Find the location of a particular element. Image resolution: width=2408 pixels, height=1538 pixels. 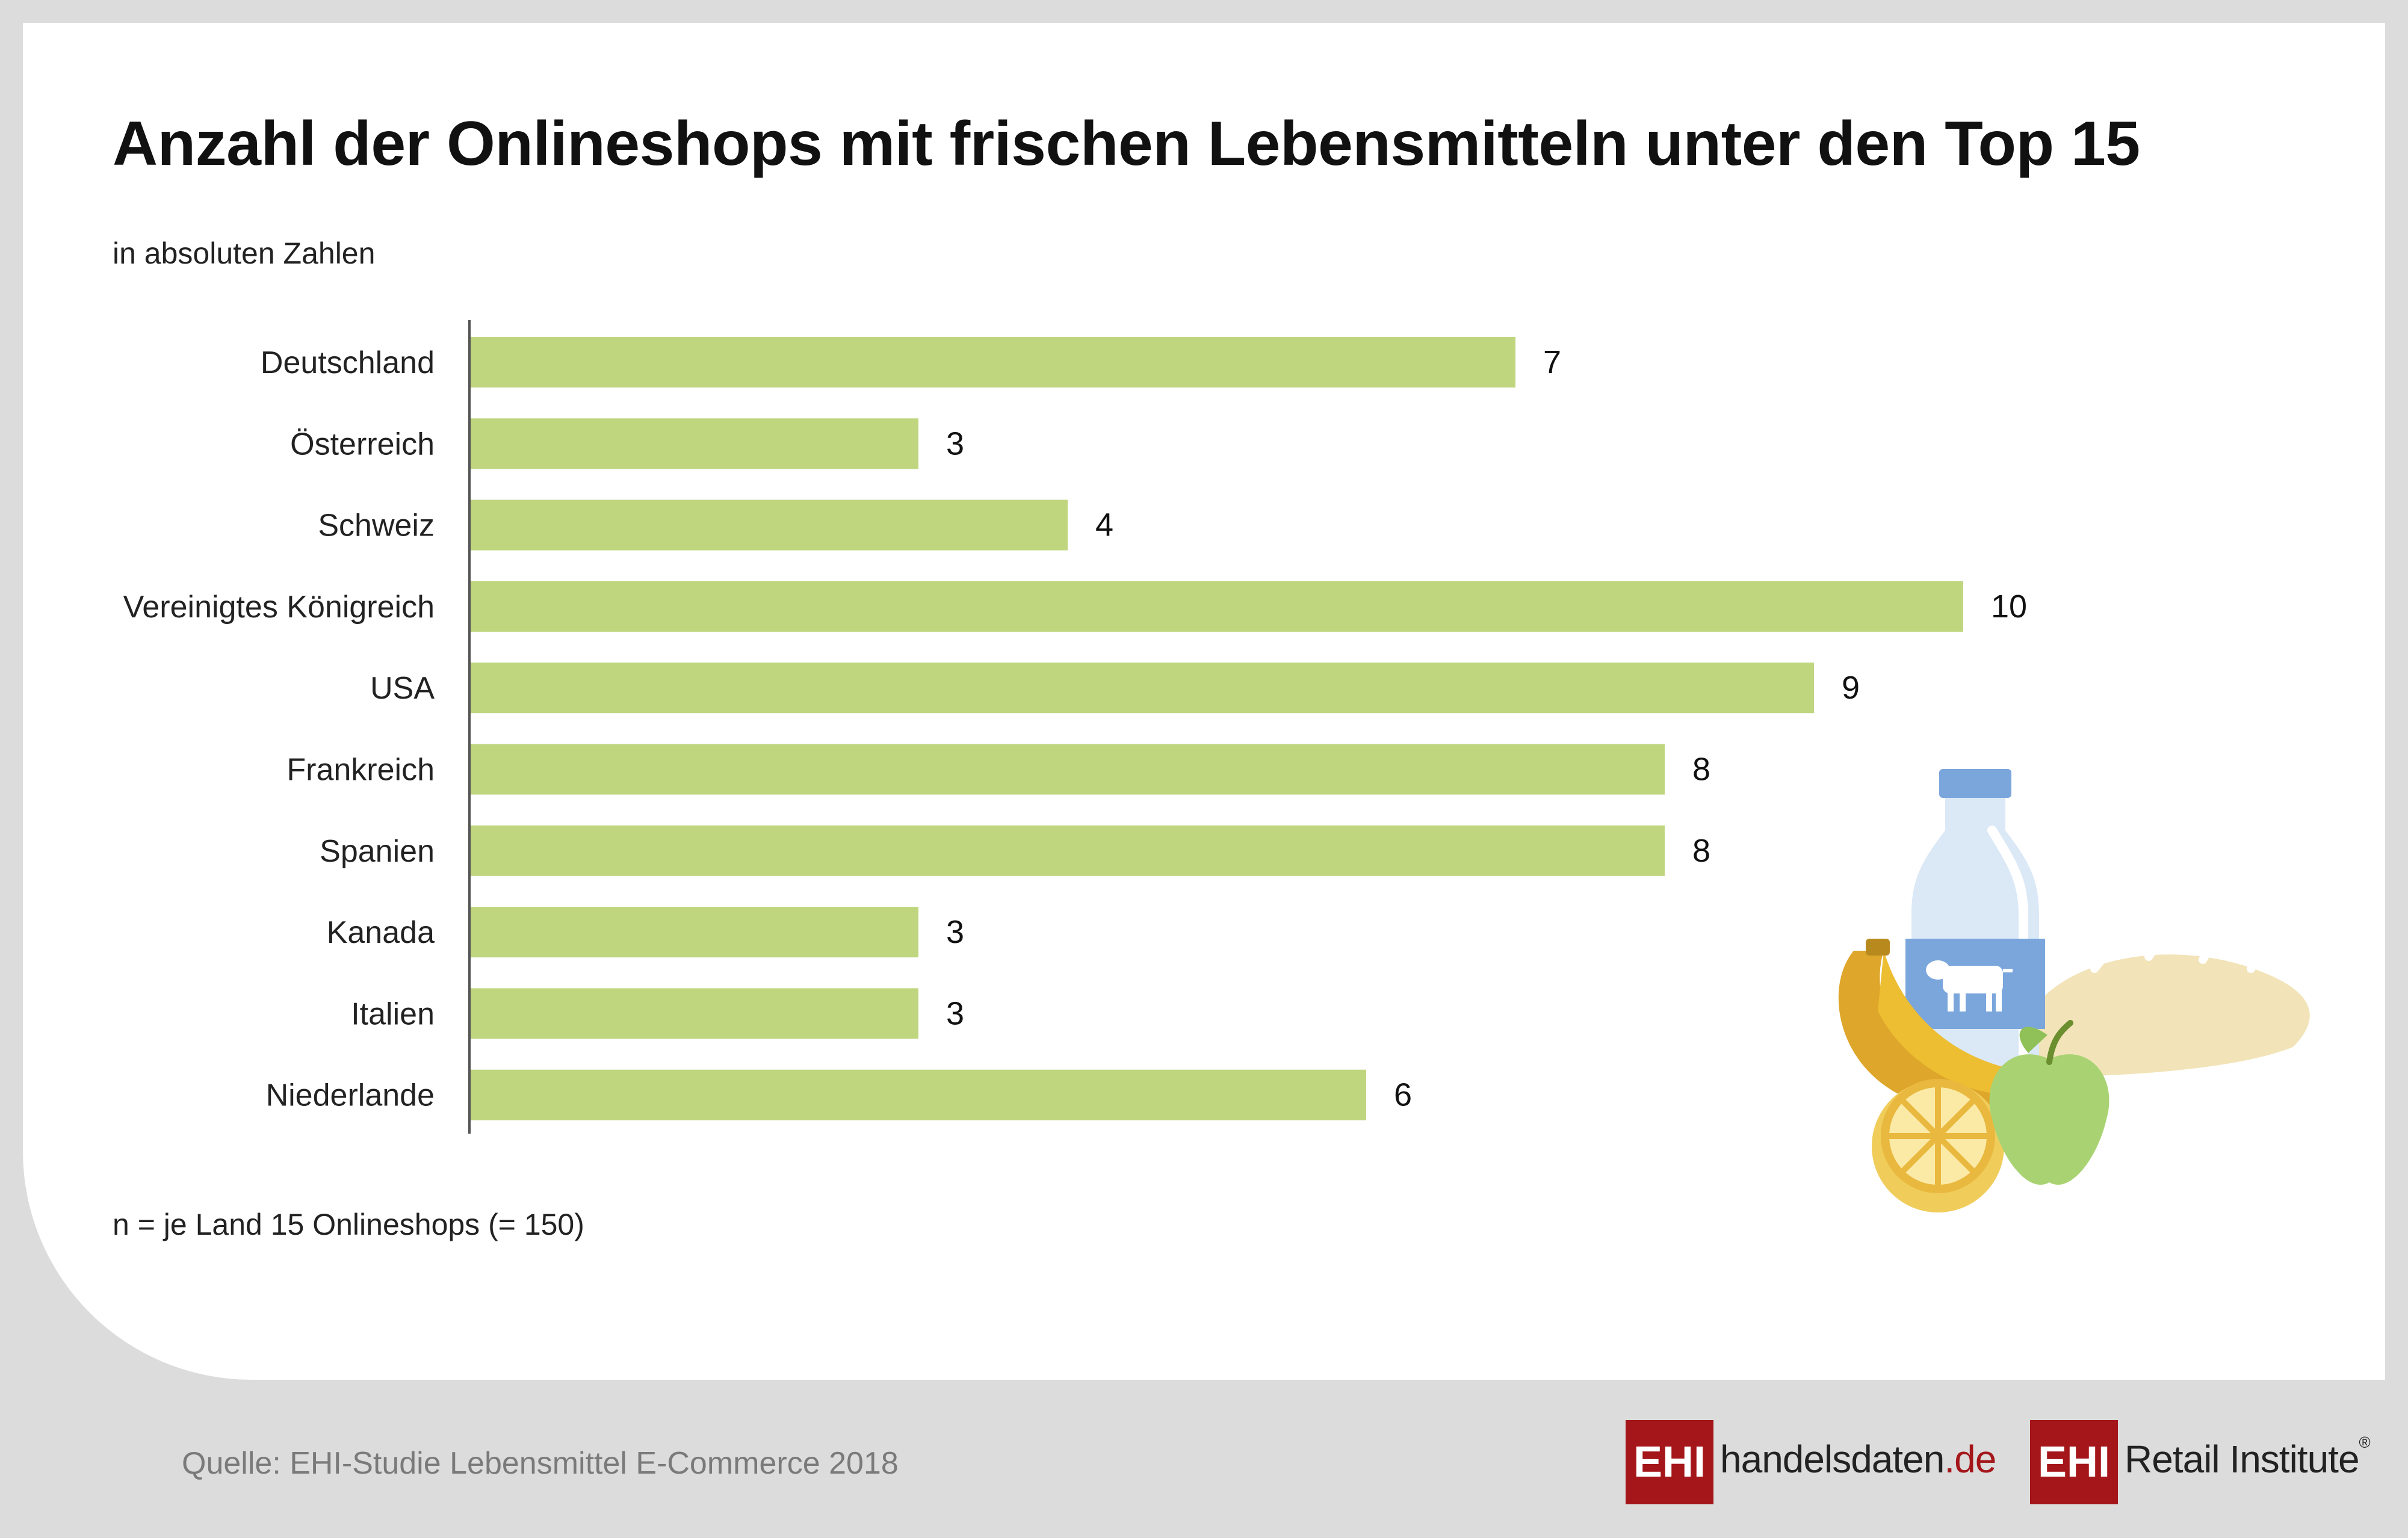

handelsdaten-name: handelsdaten is located at coordinates (1832, 1459).